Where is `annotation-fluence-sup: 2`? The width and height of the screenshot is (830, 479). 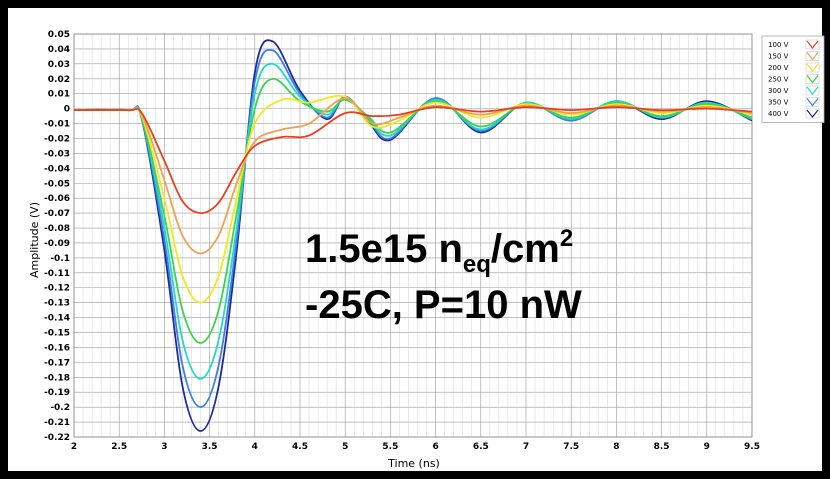
annotation-fluence-sup: 2 is located at coordinates (566, 238).